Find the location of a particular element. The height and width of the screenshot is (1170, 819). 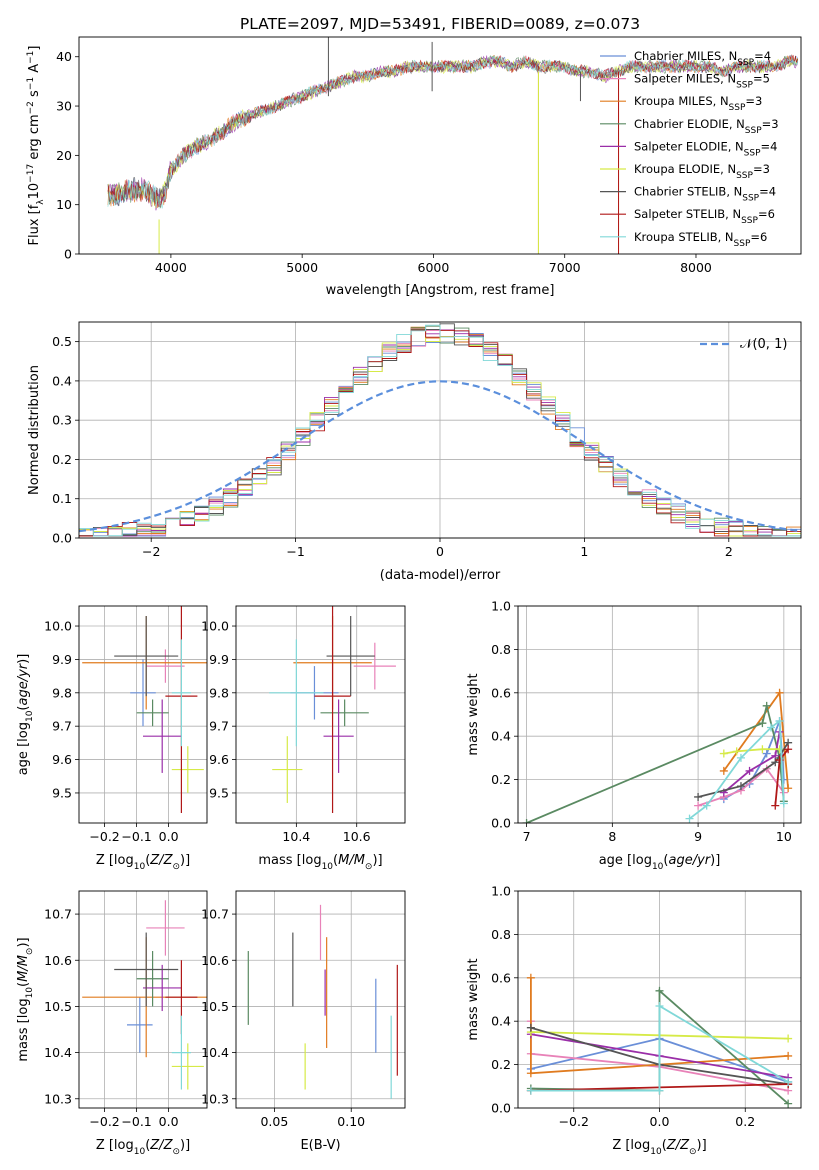

tick-label-y: 20 is located at coordinates (64, 155).